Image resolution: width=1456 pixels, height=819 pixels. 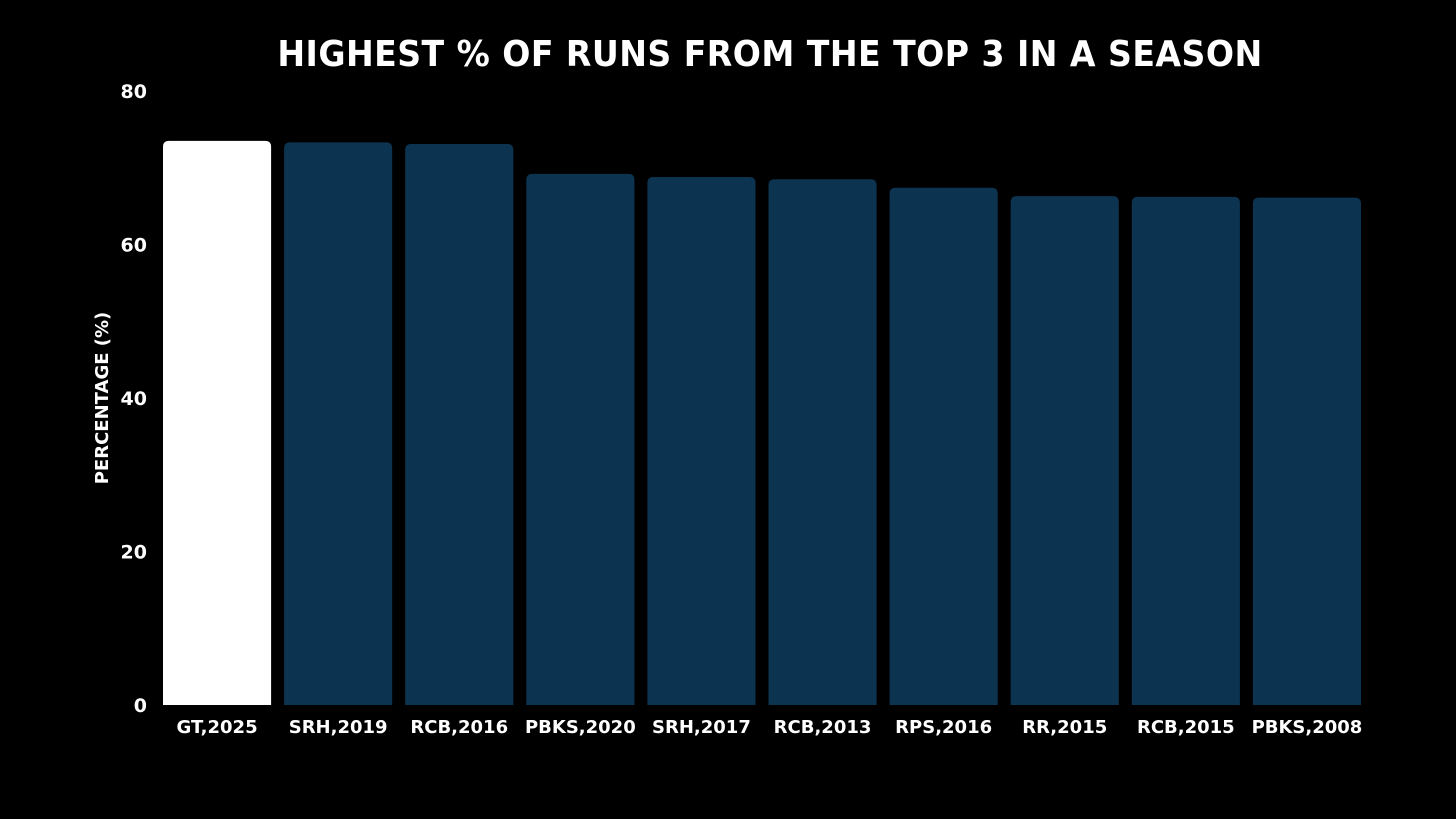 I want to click on y-tick-label: 60, so click(x=134, y=246).